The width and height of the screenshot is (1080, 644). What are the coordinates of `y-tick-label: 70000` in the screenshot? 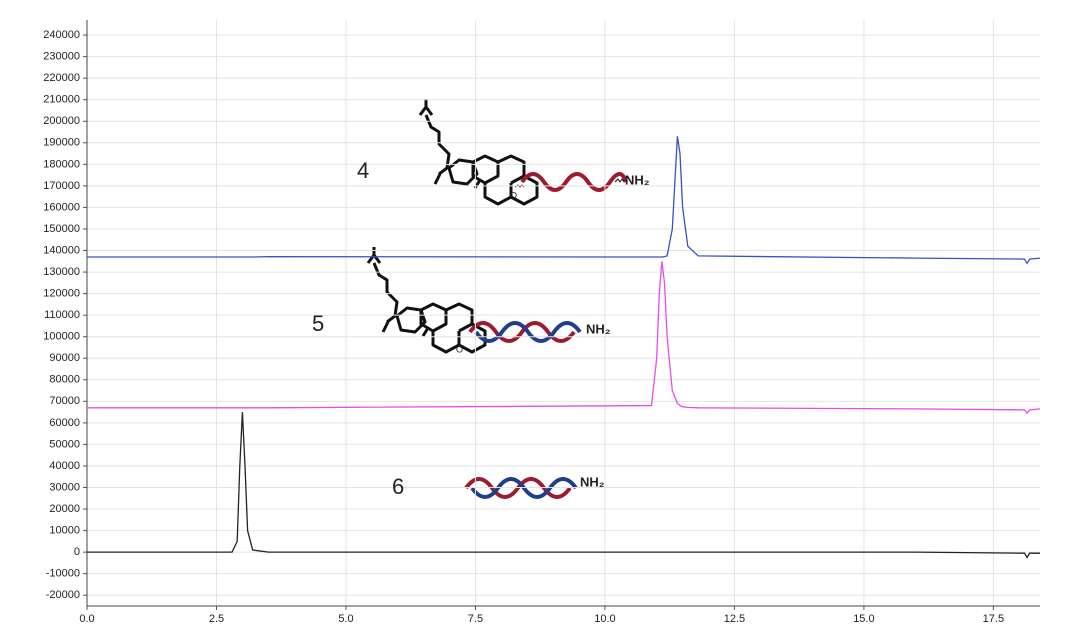 It's located at (64, 401).